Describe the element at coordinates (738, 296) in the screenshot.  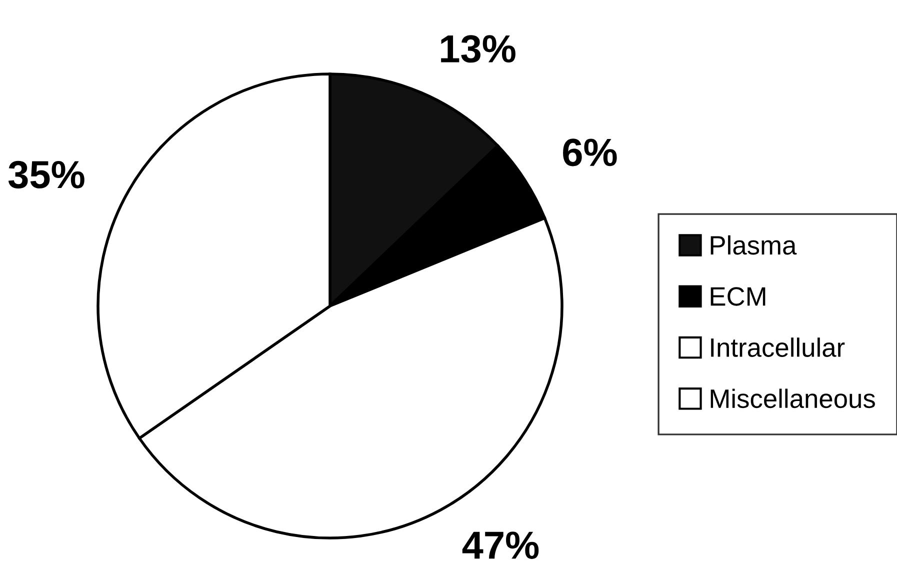
I see `legend-label: ECM` at that location.